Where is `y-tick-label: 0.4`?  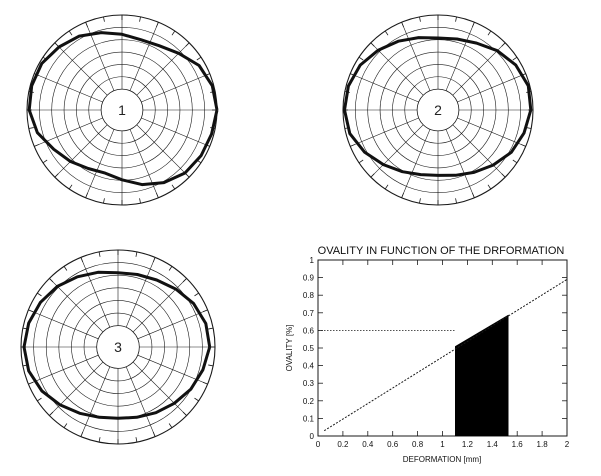 y-tick-label: 0.4 is located at coordinates (309, 366).